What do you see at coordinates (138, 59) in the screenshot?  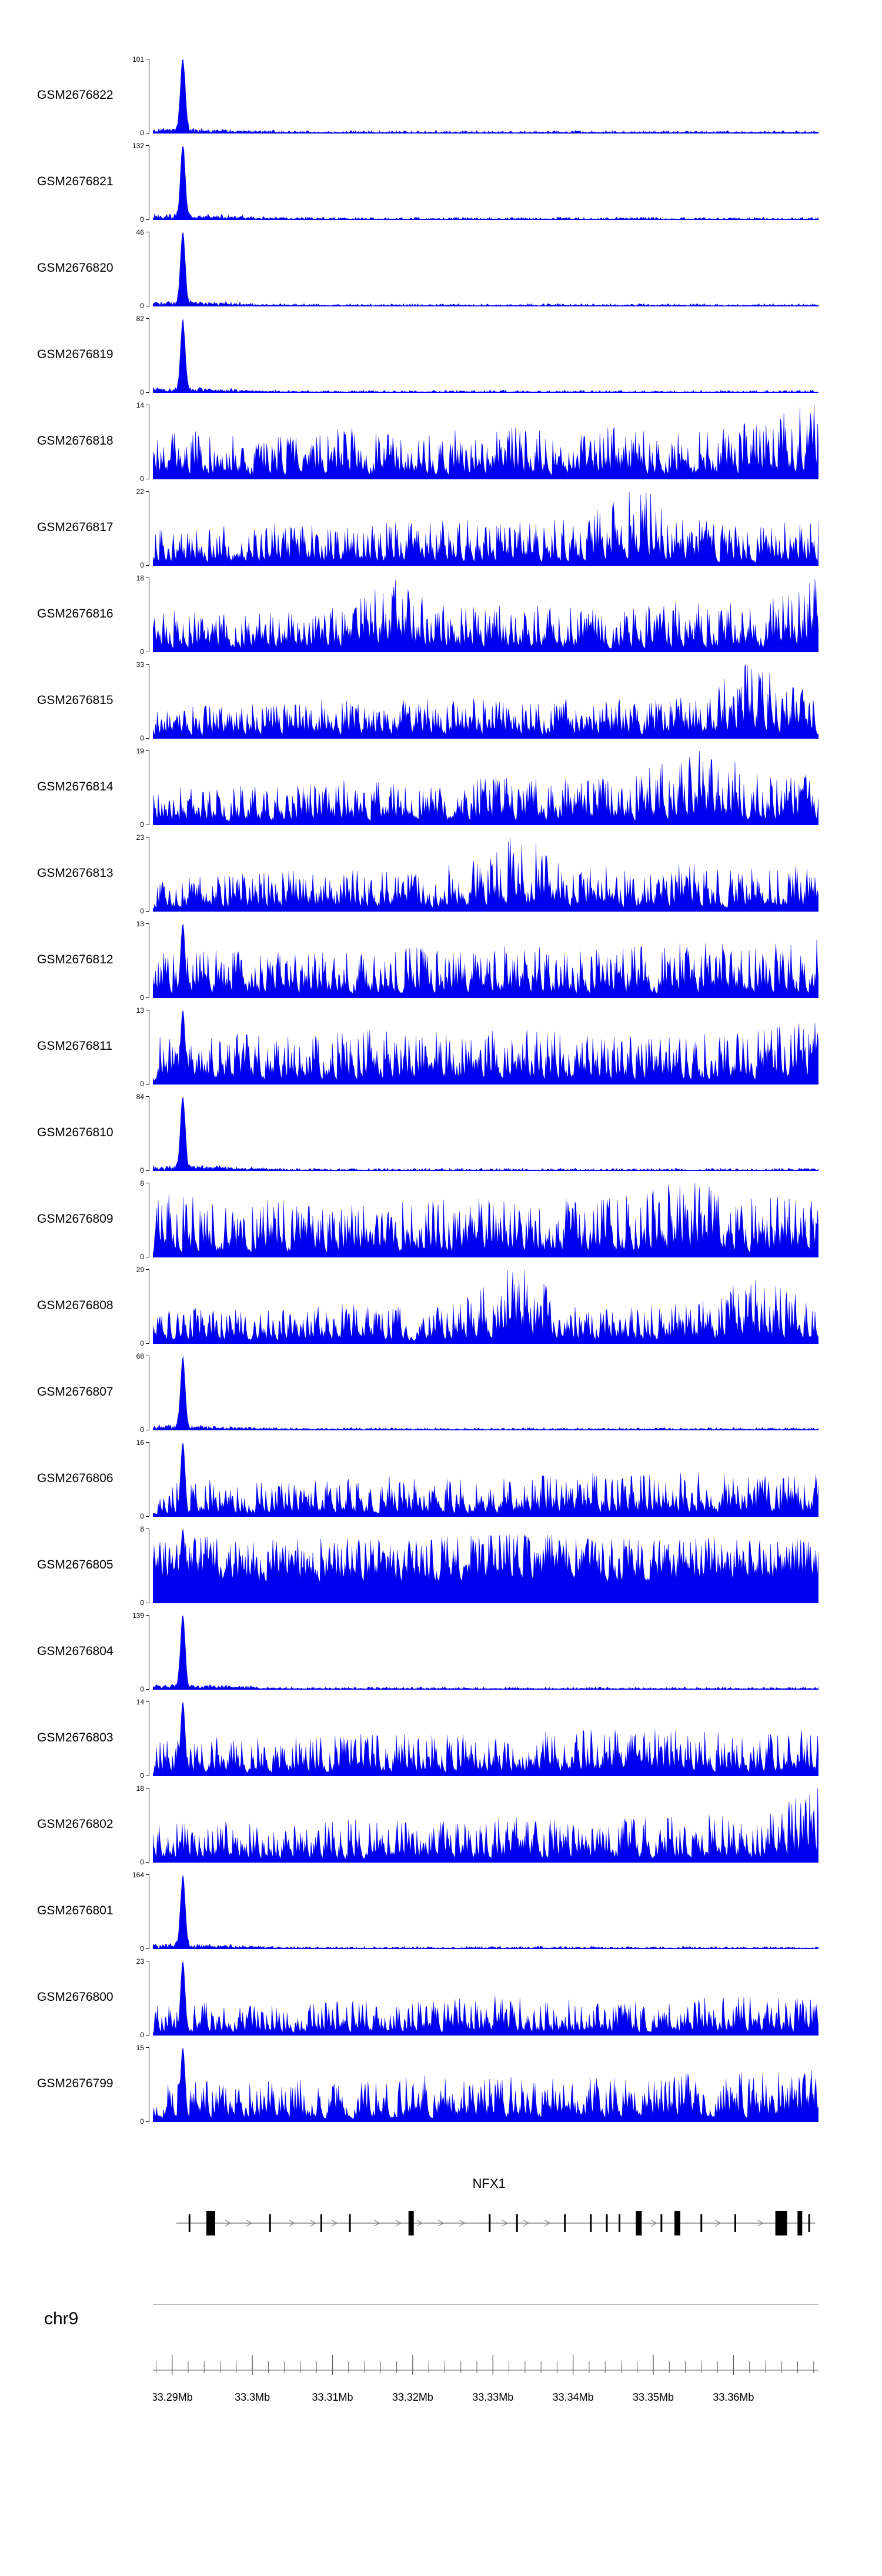 I see `y-max-label: 101` at bounding box center [138, 59].